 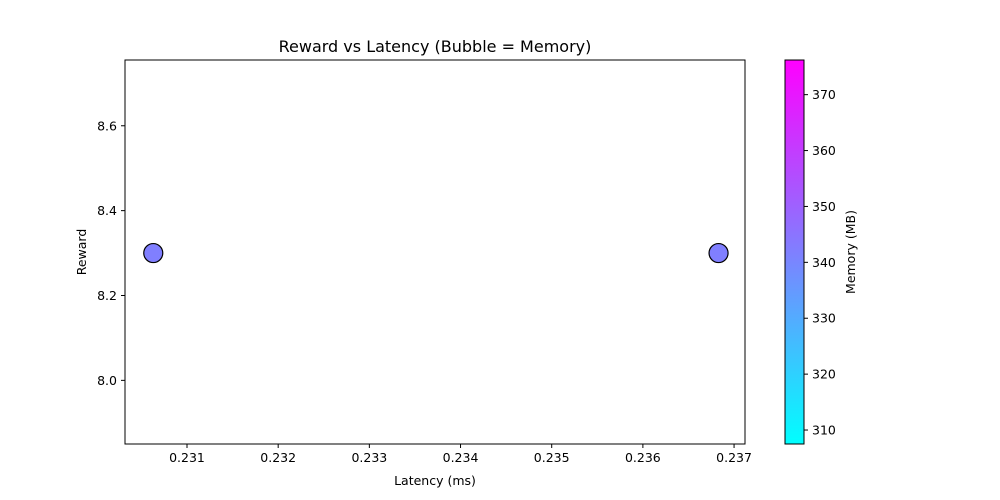 I want to click on colorbar-ticks: 310 320 330 340 350 360 370, so click(x=820, y=262).